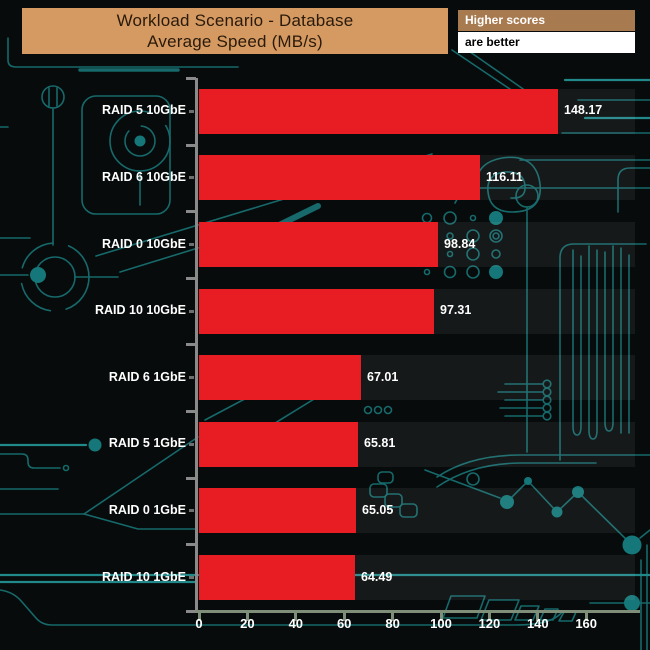  I want to click on x-axis-tick-label: 100, so click(441, 623).